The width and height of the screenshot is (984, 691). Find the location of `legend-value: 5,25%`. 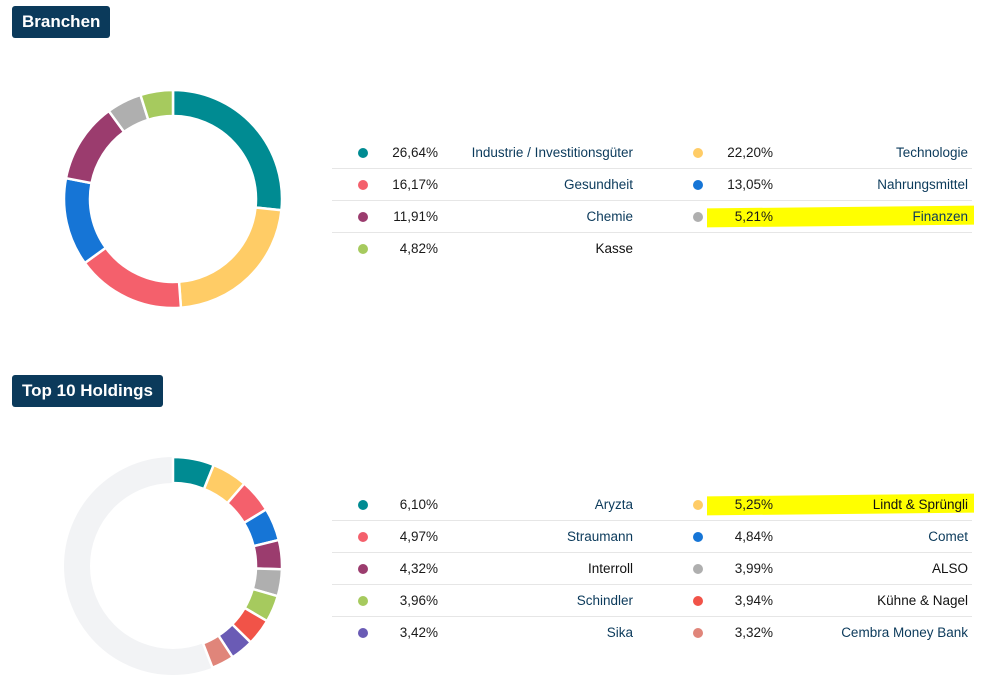

legend-value: 5,25% is located at coordinates (753, 504).